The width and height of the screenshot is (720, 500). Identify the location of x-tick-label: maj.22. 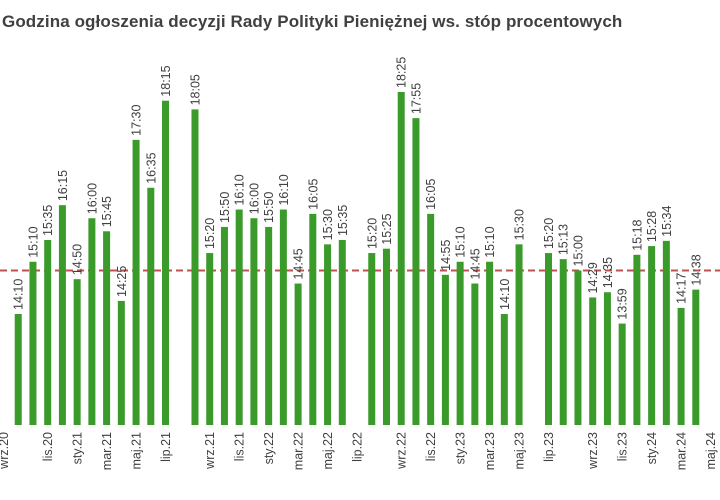
(328, 451).